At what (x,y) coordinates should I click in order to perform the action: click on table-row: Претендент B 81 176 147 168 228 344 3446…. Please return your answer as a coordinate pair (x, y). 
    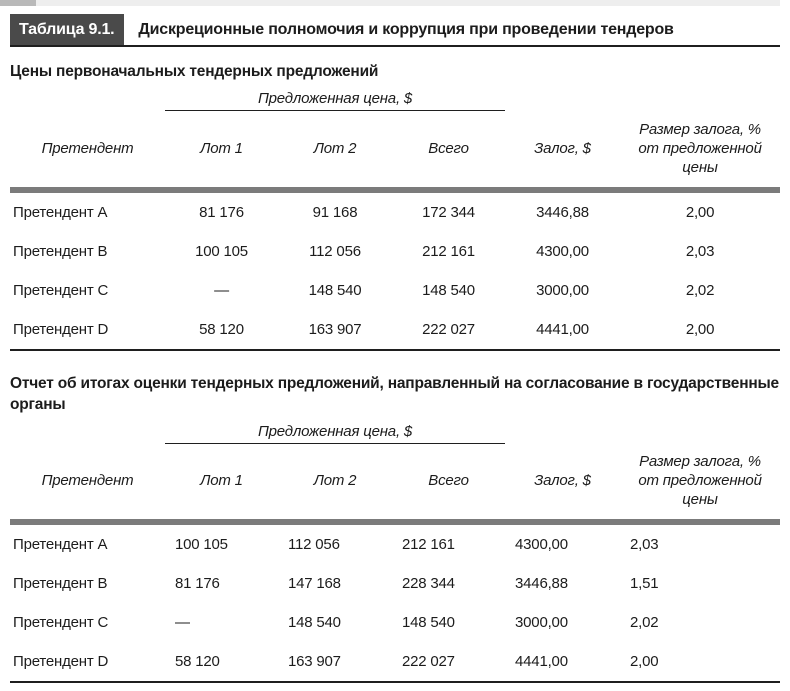
    Looking at the image, I should click on (395, 583).